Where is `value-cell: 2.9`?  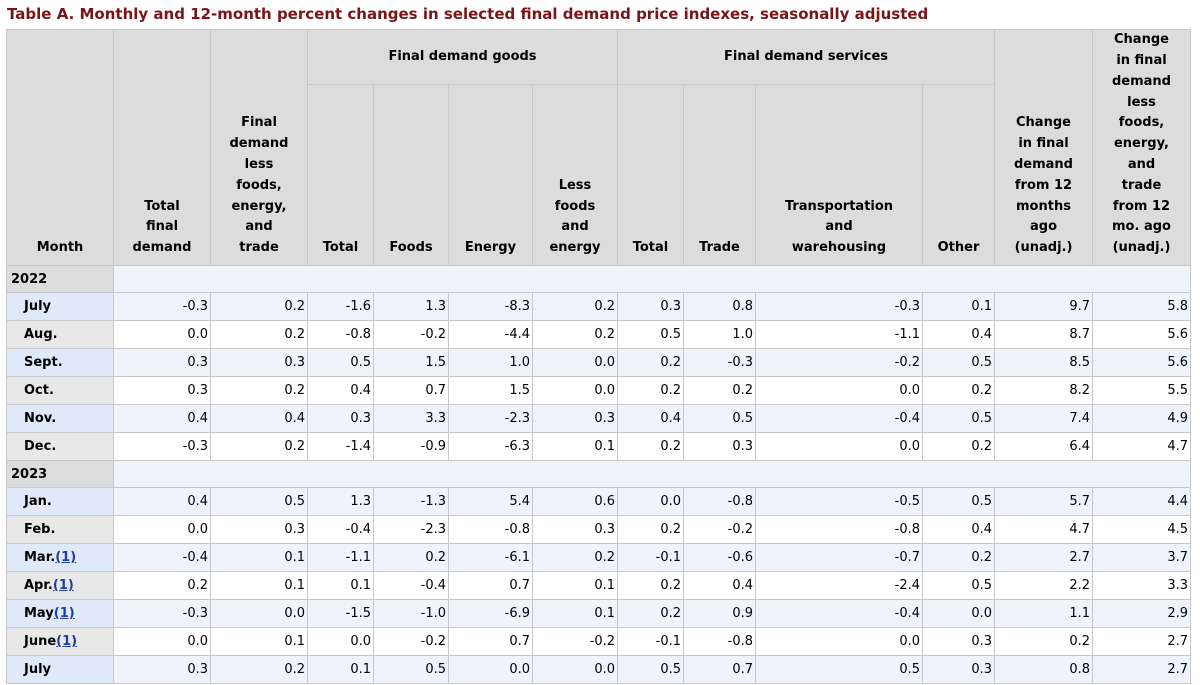
value-cell: 2.9 is located at coordinates (1141, 613).